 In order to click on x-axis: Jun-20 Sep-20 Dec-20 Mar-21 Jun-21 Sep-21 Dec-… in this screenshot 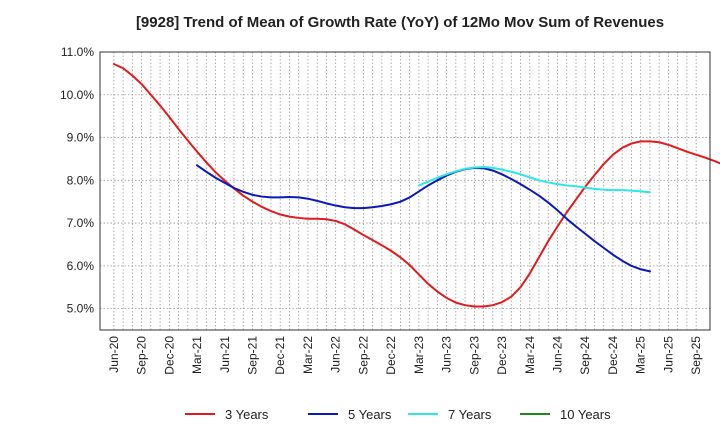, I will do `click(405, 355)`.